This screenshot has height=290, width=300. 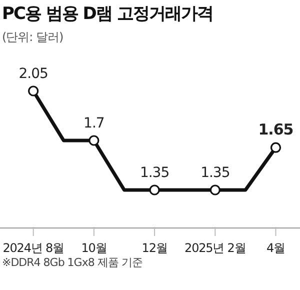 What do you see at coordinates (94, 124) in the screenshot?
I see `data-label: 1.7` at bounding box center [94, 124].